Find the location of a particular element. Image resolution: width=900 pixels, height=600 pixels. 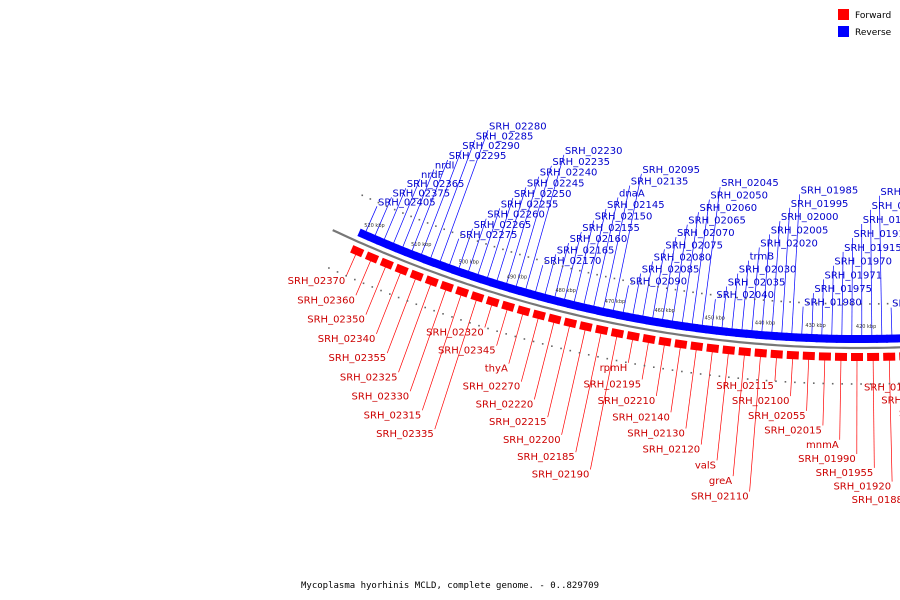

gene-label: SRH_01985 is located at coordinates (830, 190).